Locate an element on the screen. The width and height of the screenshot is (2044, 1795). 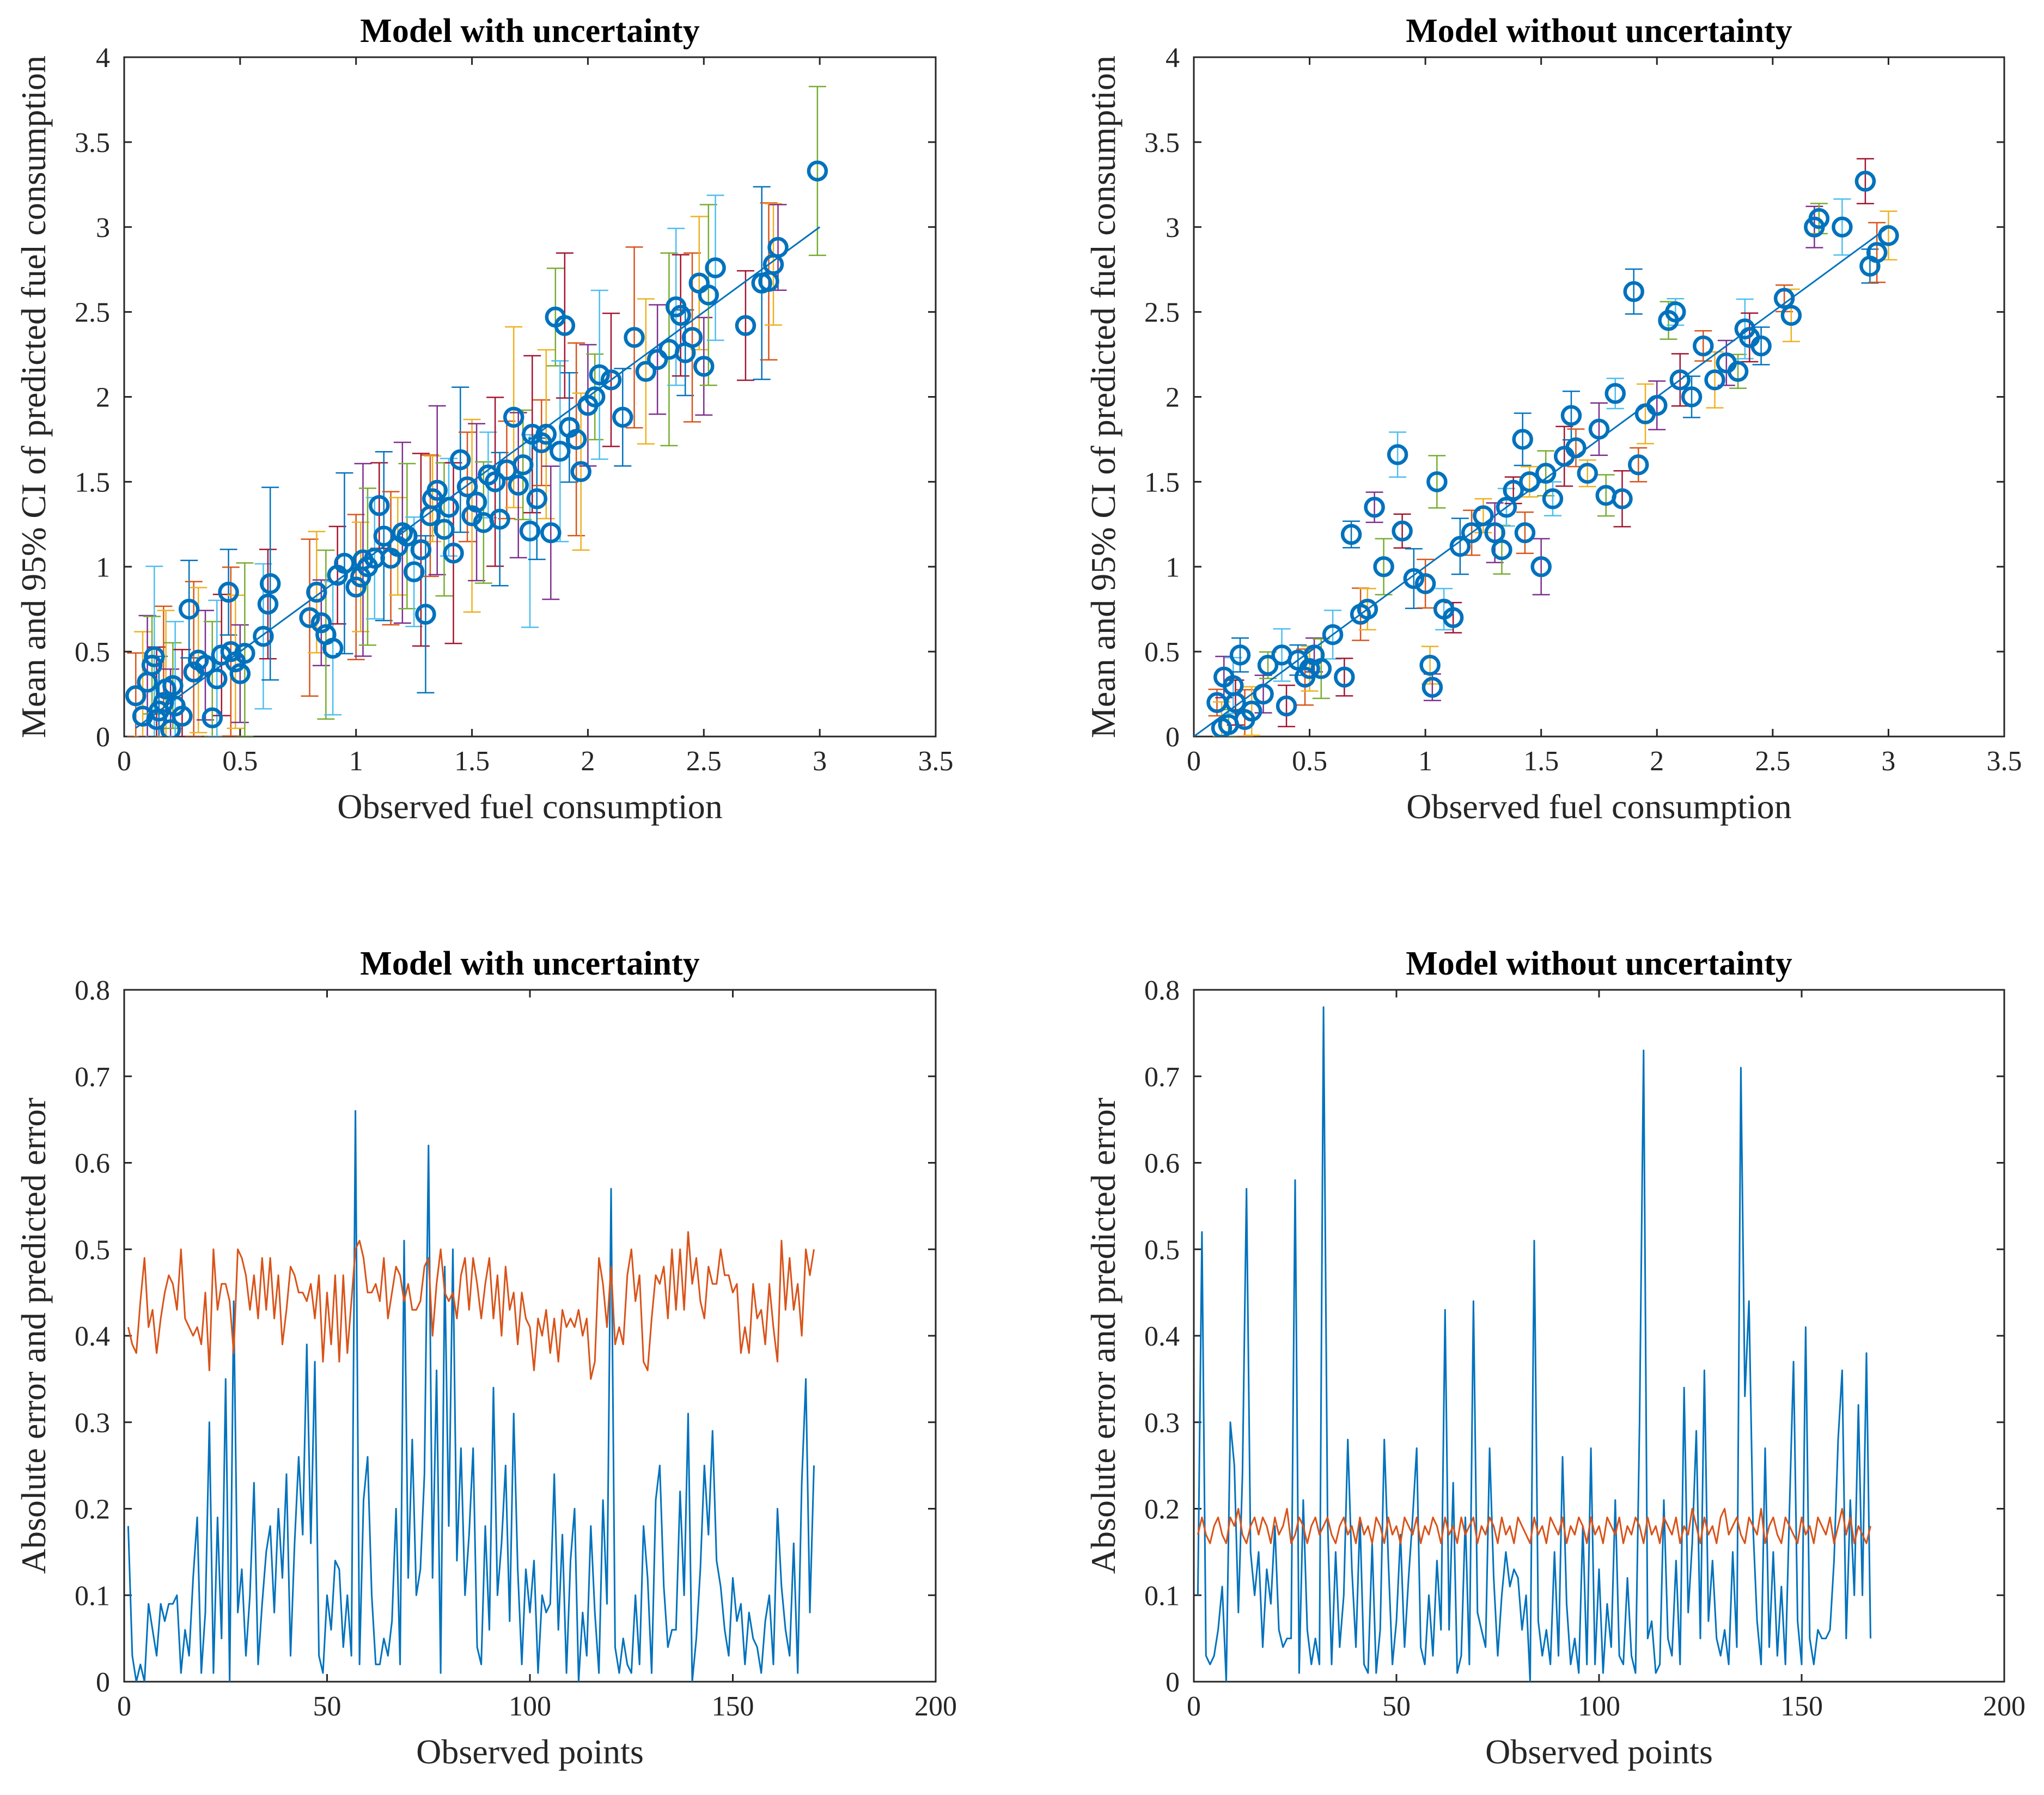
x-axis-label: Observed points is located at coordinates (530, 1751).